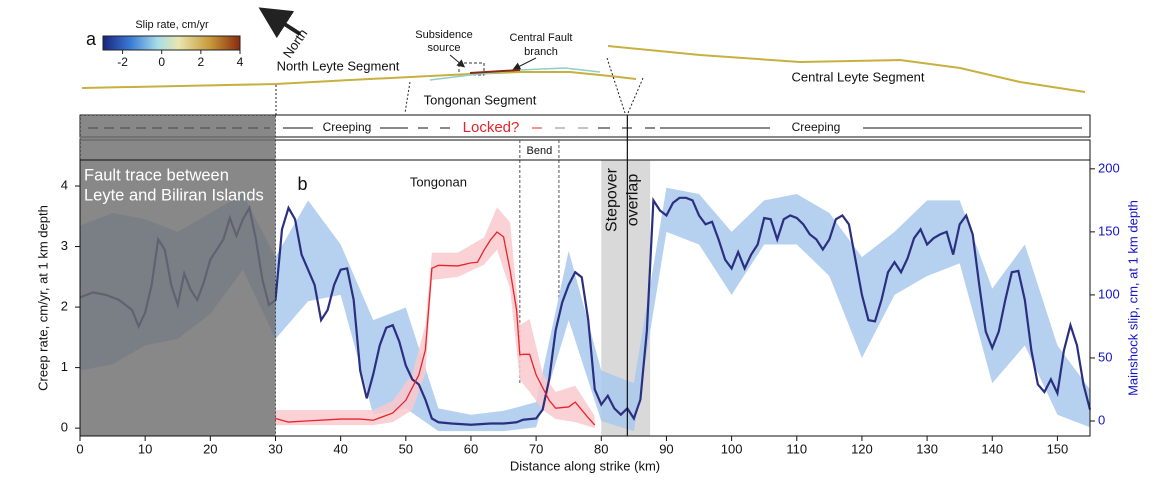 The image size is (1174, 494). What do you see at coordinates (438, 181) in the screenshot?
I see `annotation: Tongonan` at bounding box center [438, 181].